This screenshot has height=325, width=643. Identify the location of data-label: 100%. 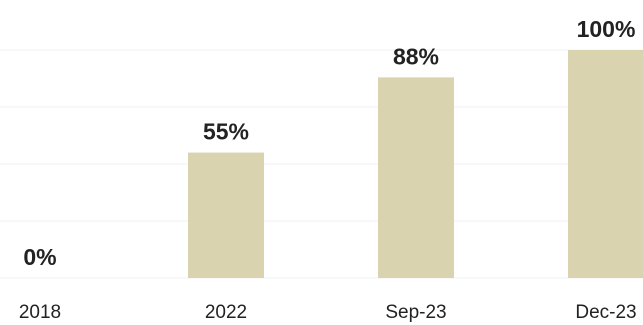
(606, 29).